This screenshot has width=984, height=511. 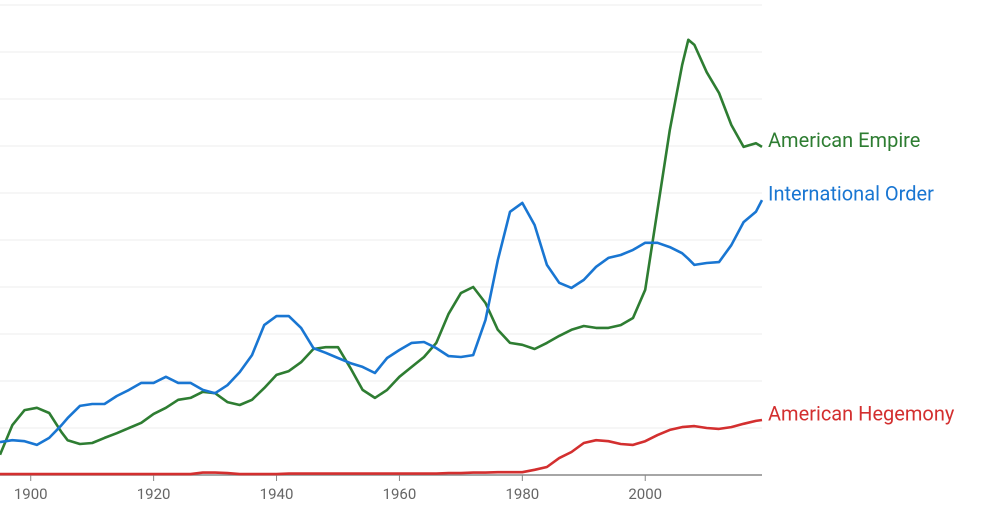 What do you see at coordinates (861, 413) in the screenshot?
I see `series-label: American Hegemony` at bounding box center [861, 413].